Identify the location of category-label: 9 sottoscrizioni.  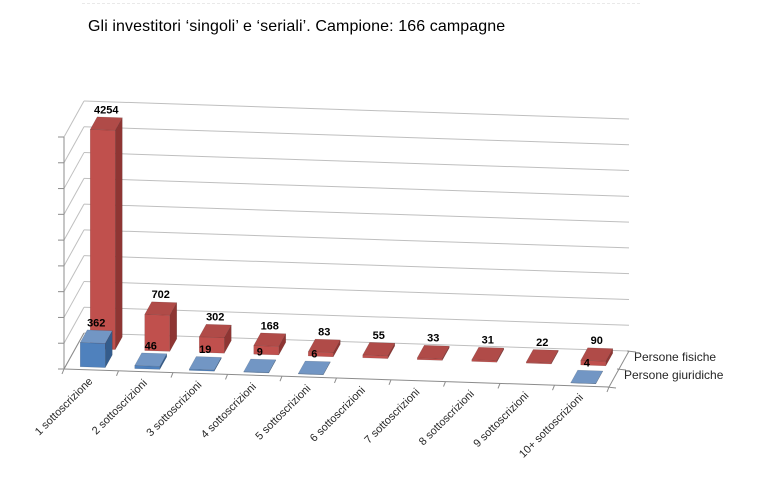
(501, 420).